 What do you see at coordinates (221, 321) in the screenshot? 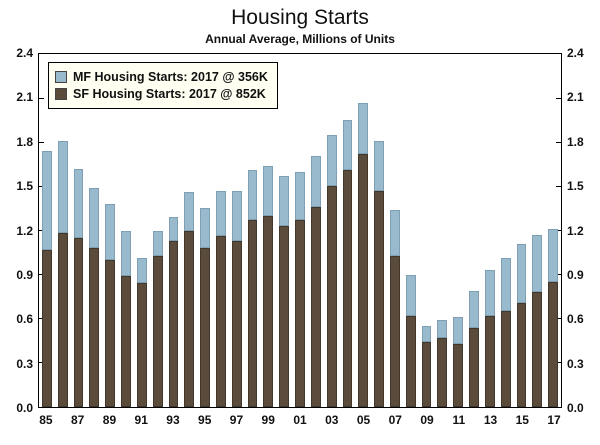
I see `sf-segment-1996` at bounding box center [221, 321].